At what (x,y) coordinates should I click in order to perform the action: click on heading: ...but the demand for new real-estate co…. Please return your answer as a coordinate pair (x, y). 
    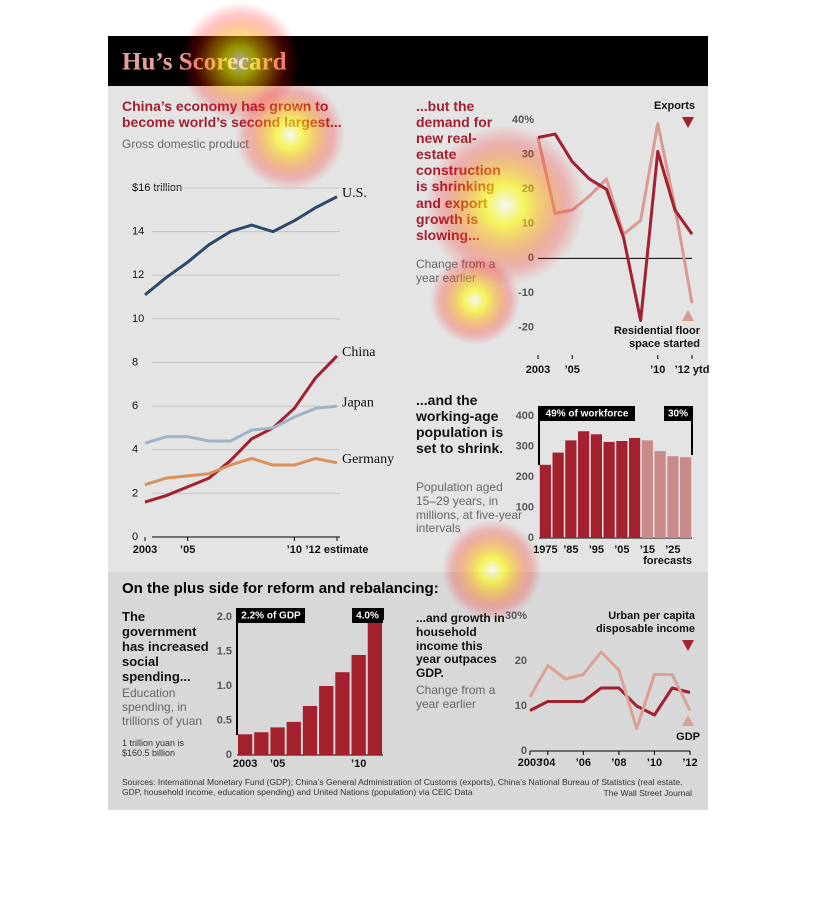
    Looking at the image, I should click on (458, 170).